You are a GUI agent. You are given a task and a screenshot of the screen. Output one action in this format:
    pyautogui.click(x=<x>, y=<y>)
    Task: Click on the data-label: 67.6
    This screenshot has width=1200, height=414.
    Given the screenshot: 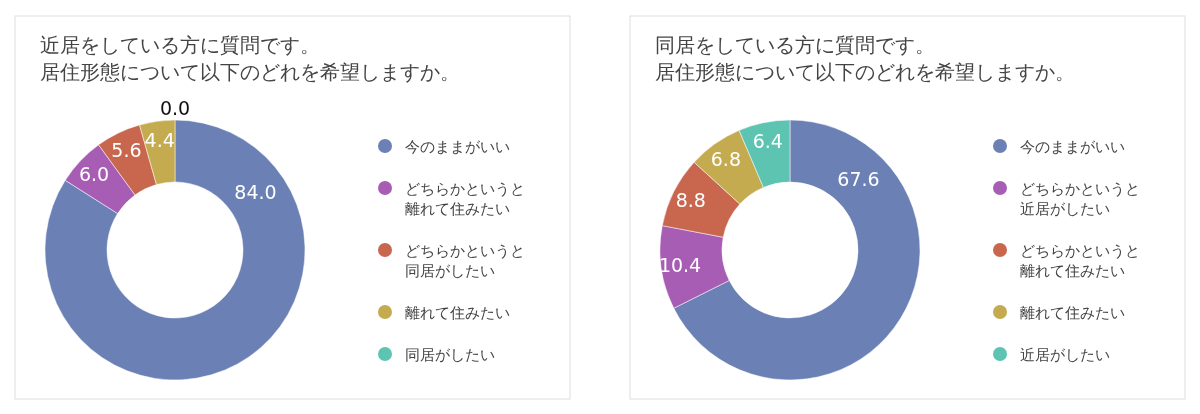 What is the action you would take?
    pyautogui.click(x=858, y=178)
    